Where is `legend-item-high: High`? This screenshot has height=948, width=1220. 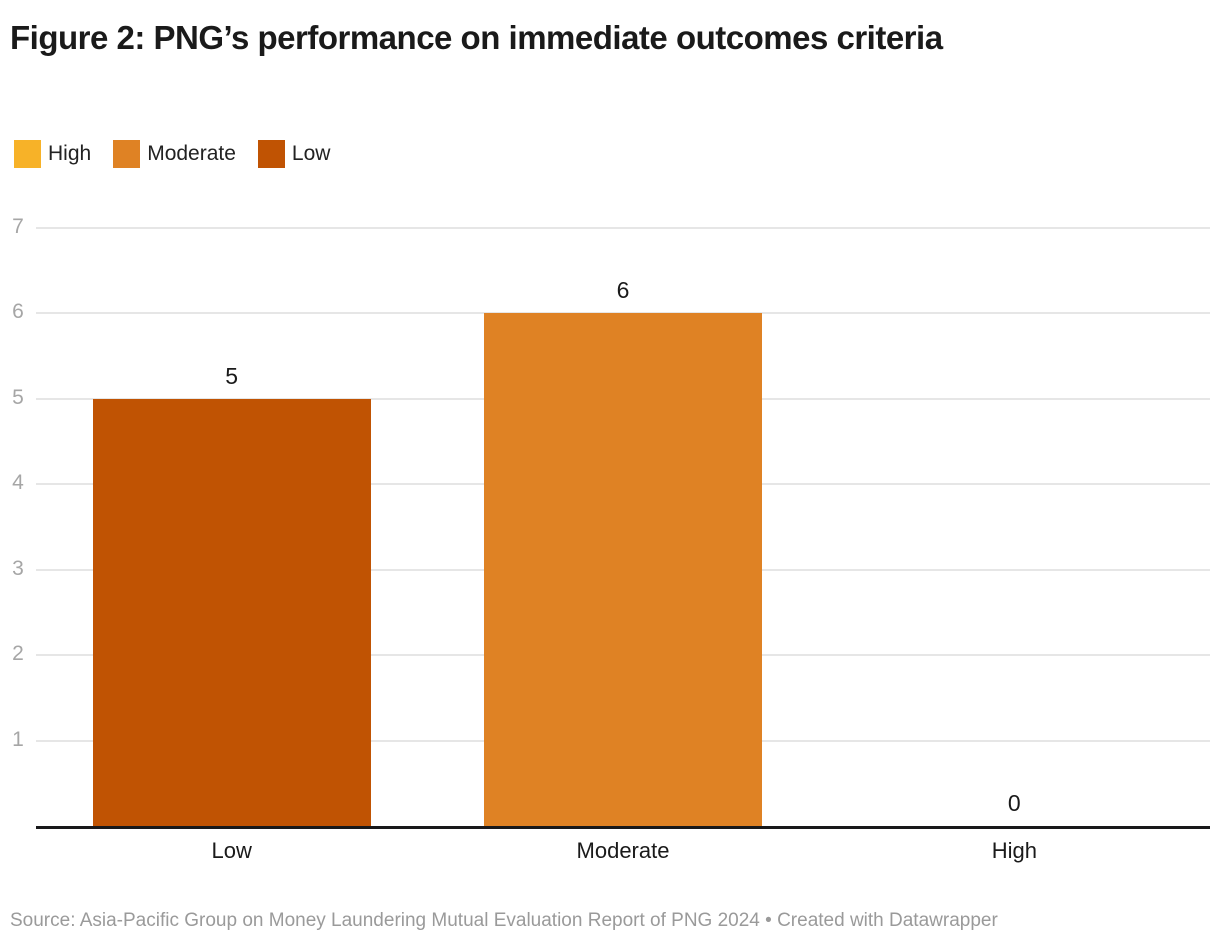
legend-item-high: High is located at coordinates (52, 154).